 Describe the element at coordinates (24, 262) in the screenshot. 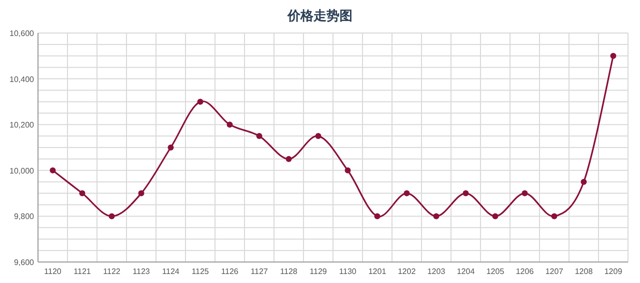

I see `y-tick-label: 9,600` at that location.